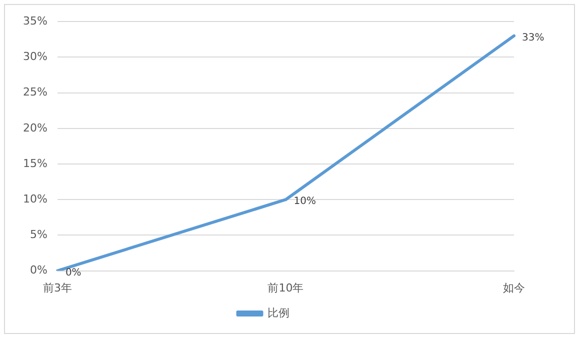 The image size is (581, 340). I want to click on x-tick-label: 如今, so click(514, 287).